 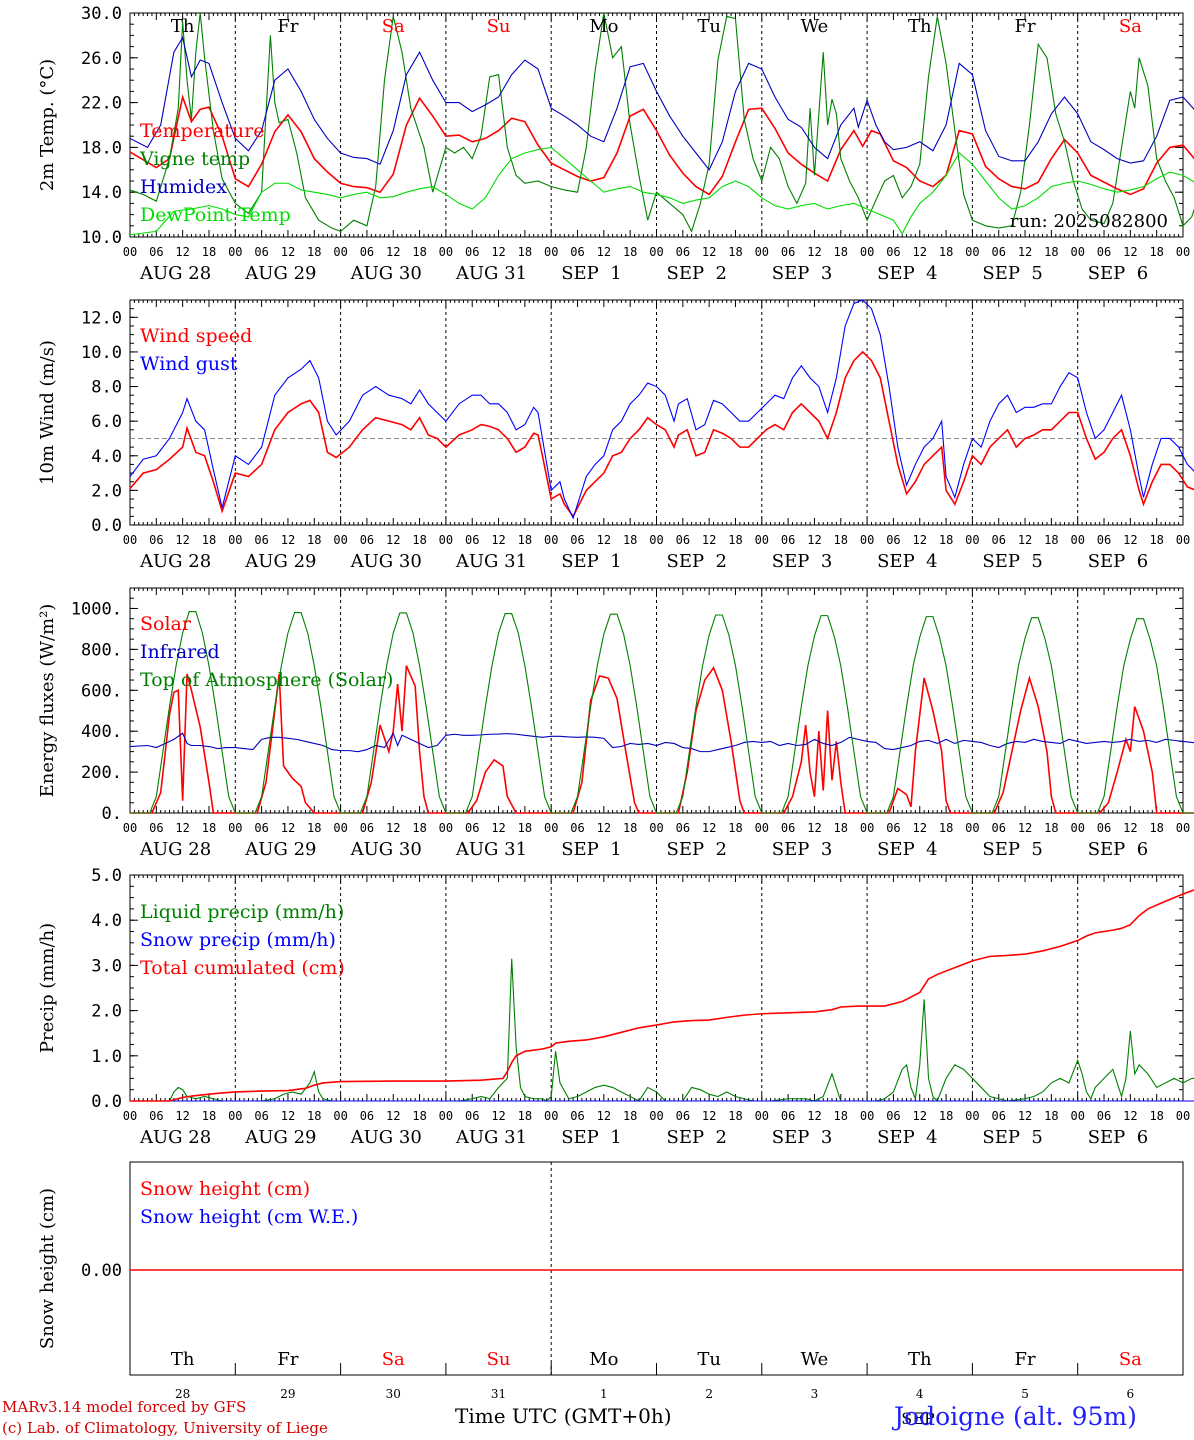 I want to click on y-axis-label: Energy fluxes (W/m²), so click(x=47, y=701).